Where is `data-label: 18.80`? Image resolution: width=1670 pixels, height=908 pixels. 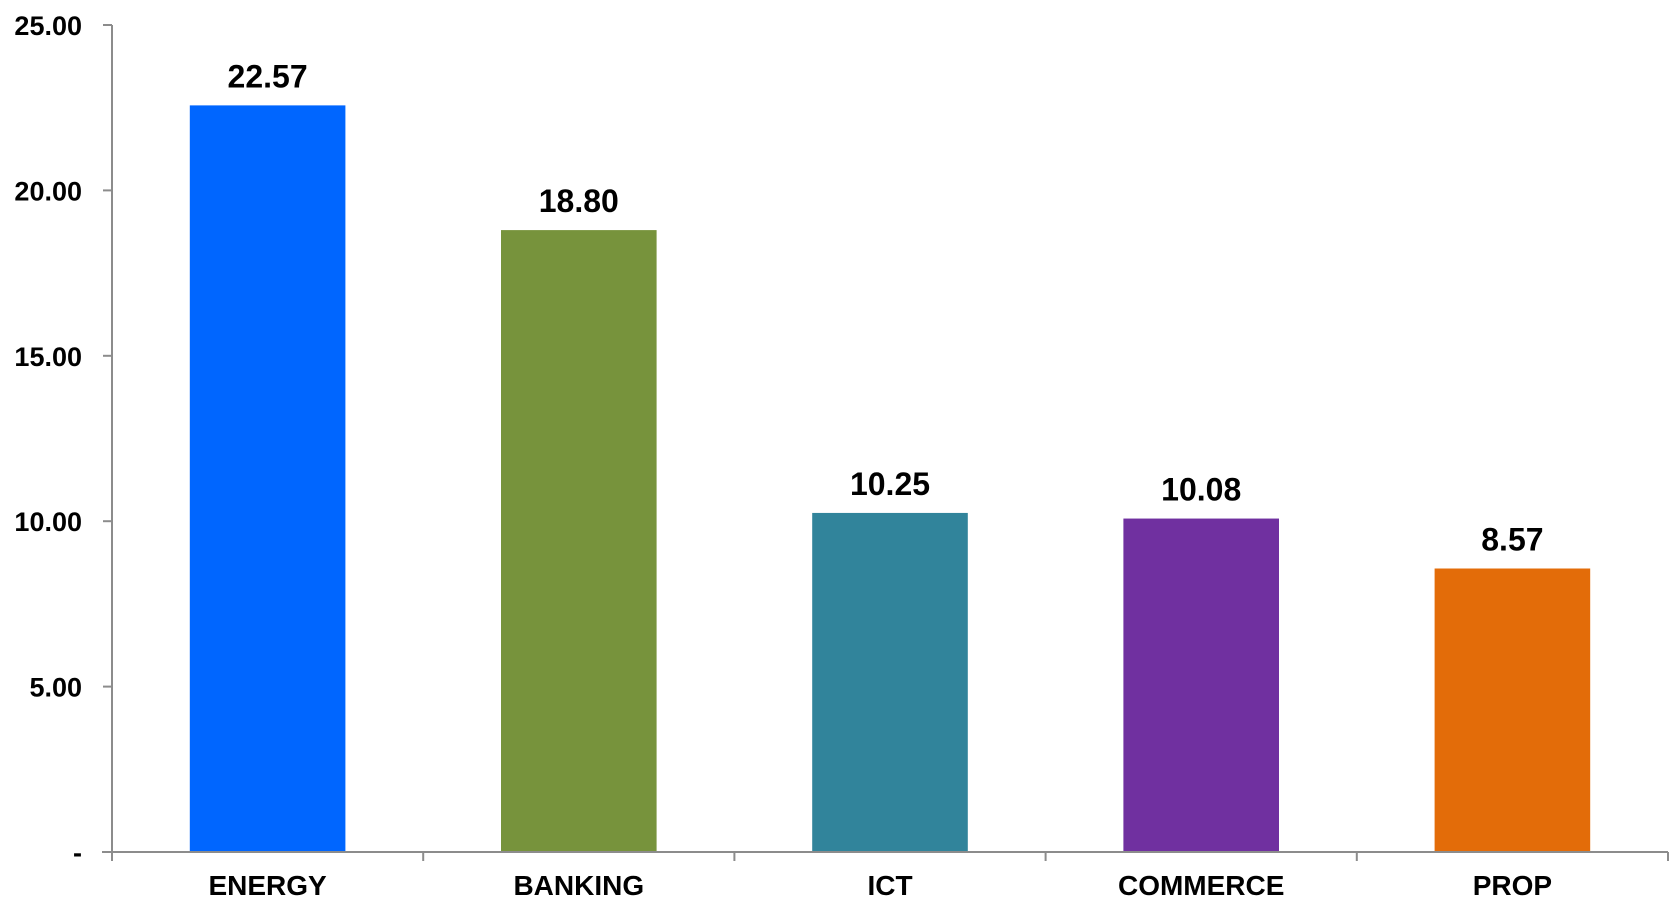
data-label: 18.80 is located at coordinates (579, 201).